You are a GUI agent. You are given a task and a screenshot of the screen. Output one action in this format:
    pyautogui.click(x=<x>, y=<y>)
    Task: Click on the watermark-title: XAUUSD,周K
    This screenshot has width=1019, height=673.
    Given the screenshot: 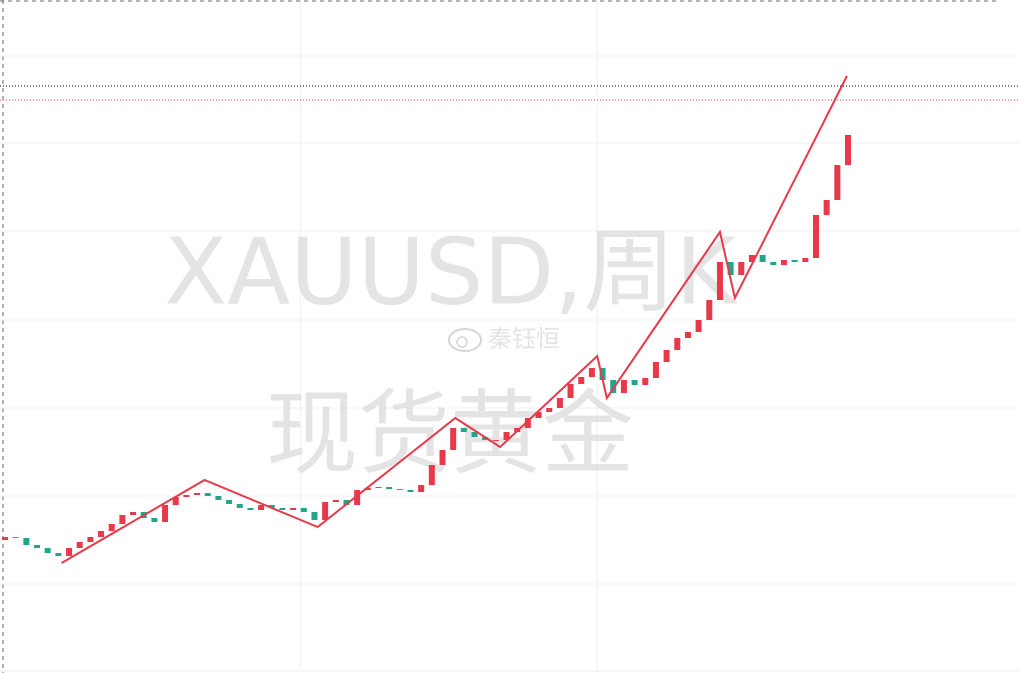 What is the action you would take?
    pyautogui.click(x=451, y=271)
    